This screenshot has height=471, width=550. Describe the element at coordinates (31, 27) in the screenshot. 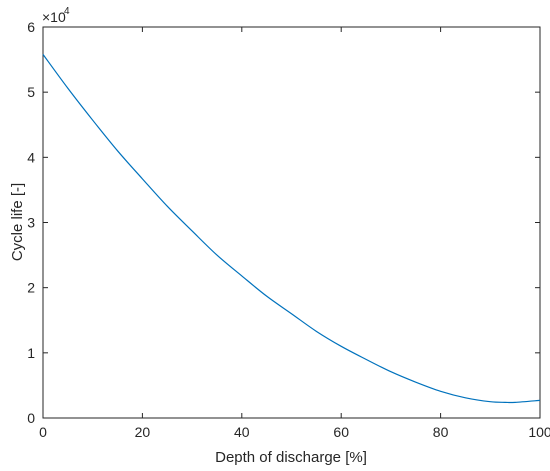

I see `y-tick-label: 6` at that location.